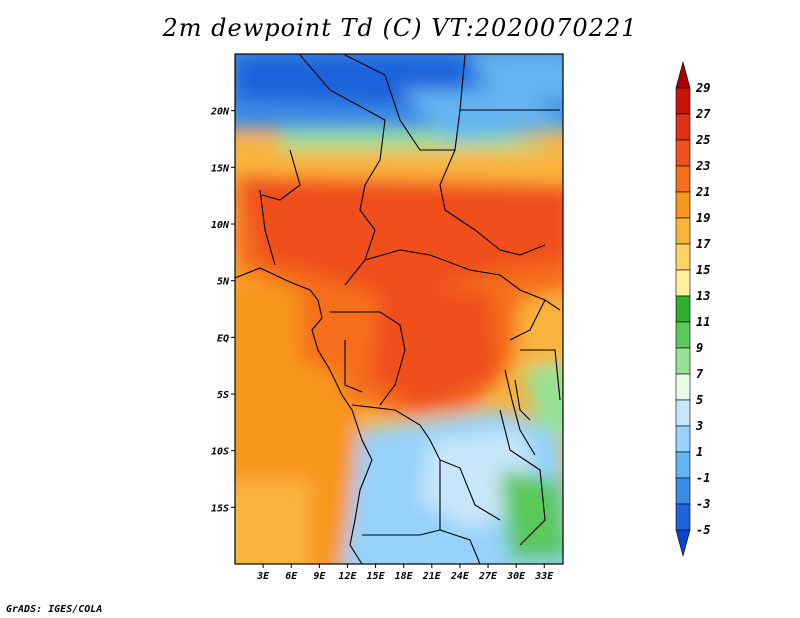 This screenshot has height=618, width=800. What do you see at coordinates (516, 576) in the screenshot?
I see `lon-tick-label: 30E` at bounding box center [516, 576].